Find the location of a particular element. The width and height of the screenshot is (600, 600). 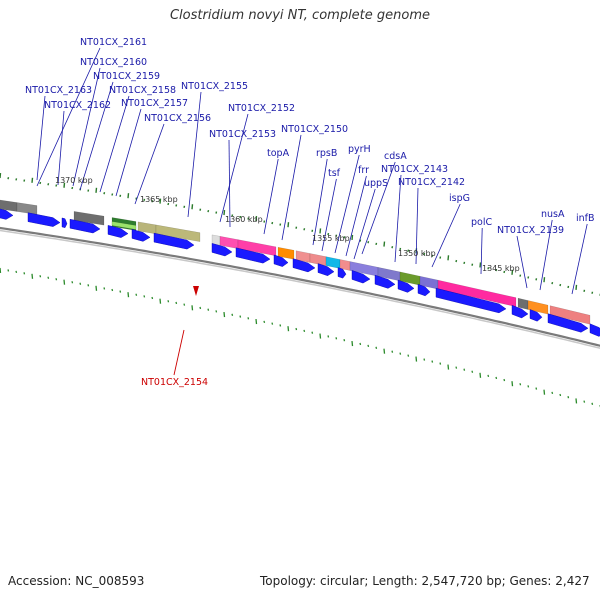

gene-label: NT01CX_2139 is located at coordinates (530, 230).